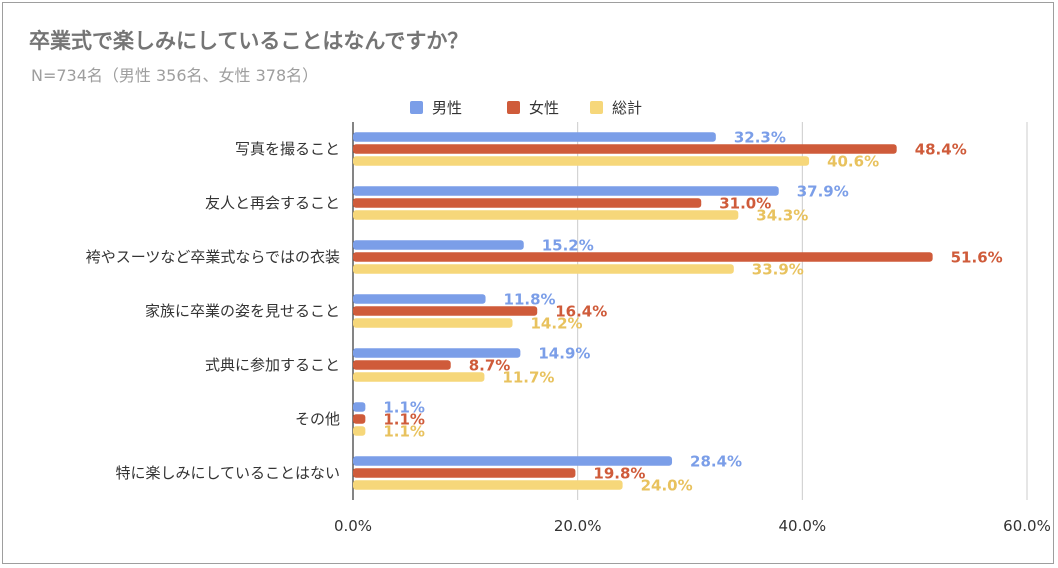 Image resolution: width=1058 pixels, height=568 pixels. What do you see at coordinates (760, 138) in the screenshot?
I see `data-label: 32.3%` at bounding box center [760, 138].